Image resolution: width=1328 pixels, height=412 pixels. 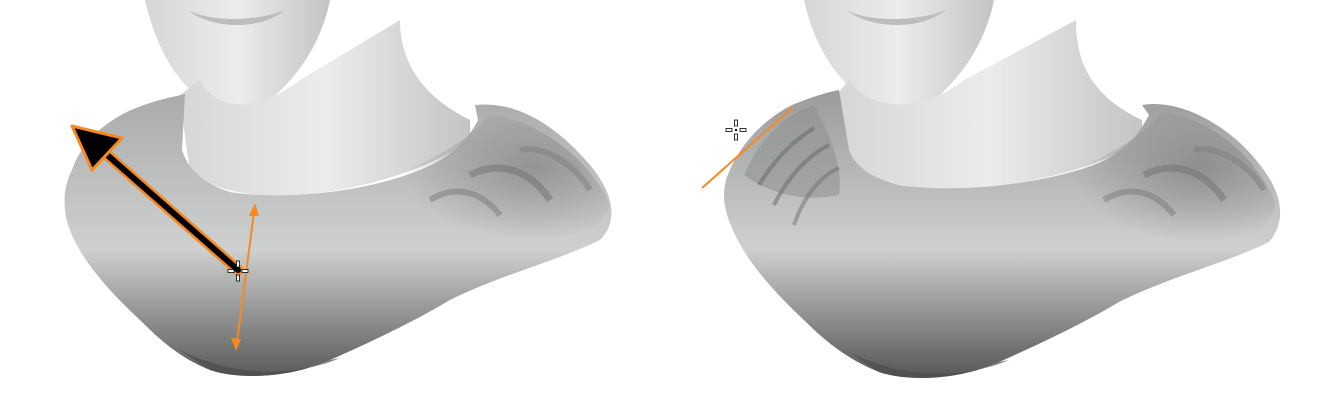 What do you see at coordinates (157, 200) in the screenshot?
I see `drag-arrow-icon` at bounding box center [157, 200].